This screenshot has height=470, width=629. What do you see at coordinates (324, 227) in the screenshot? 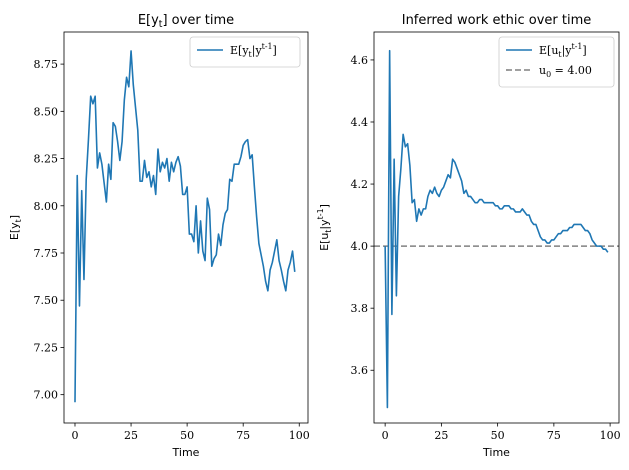
I see `y-axis-label: E[ut​|yt-1​]` at bounding box center [324, 227].